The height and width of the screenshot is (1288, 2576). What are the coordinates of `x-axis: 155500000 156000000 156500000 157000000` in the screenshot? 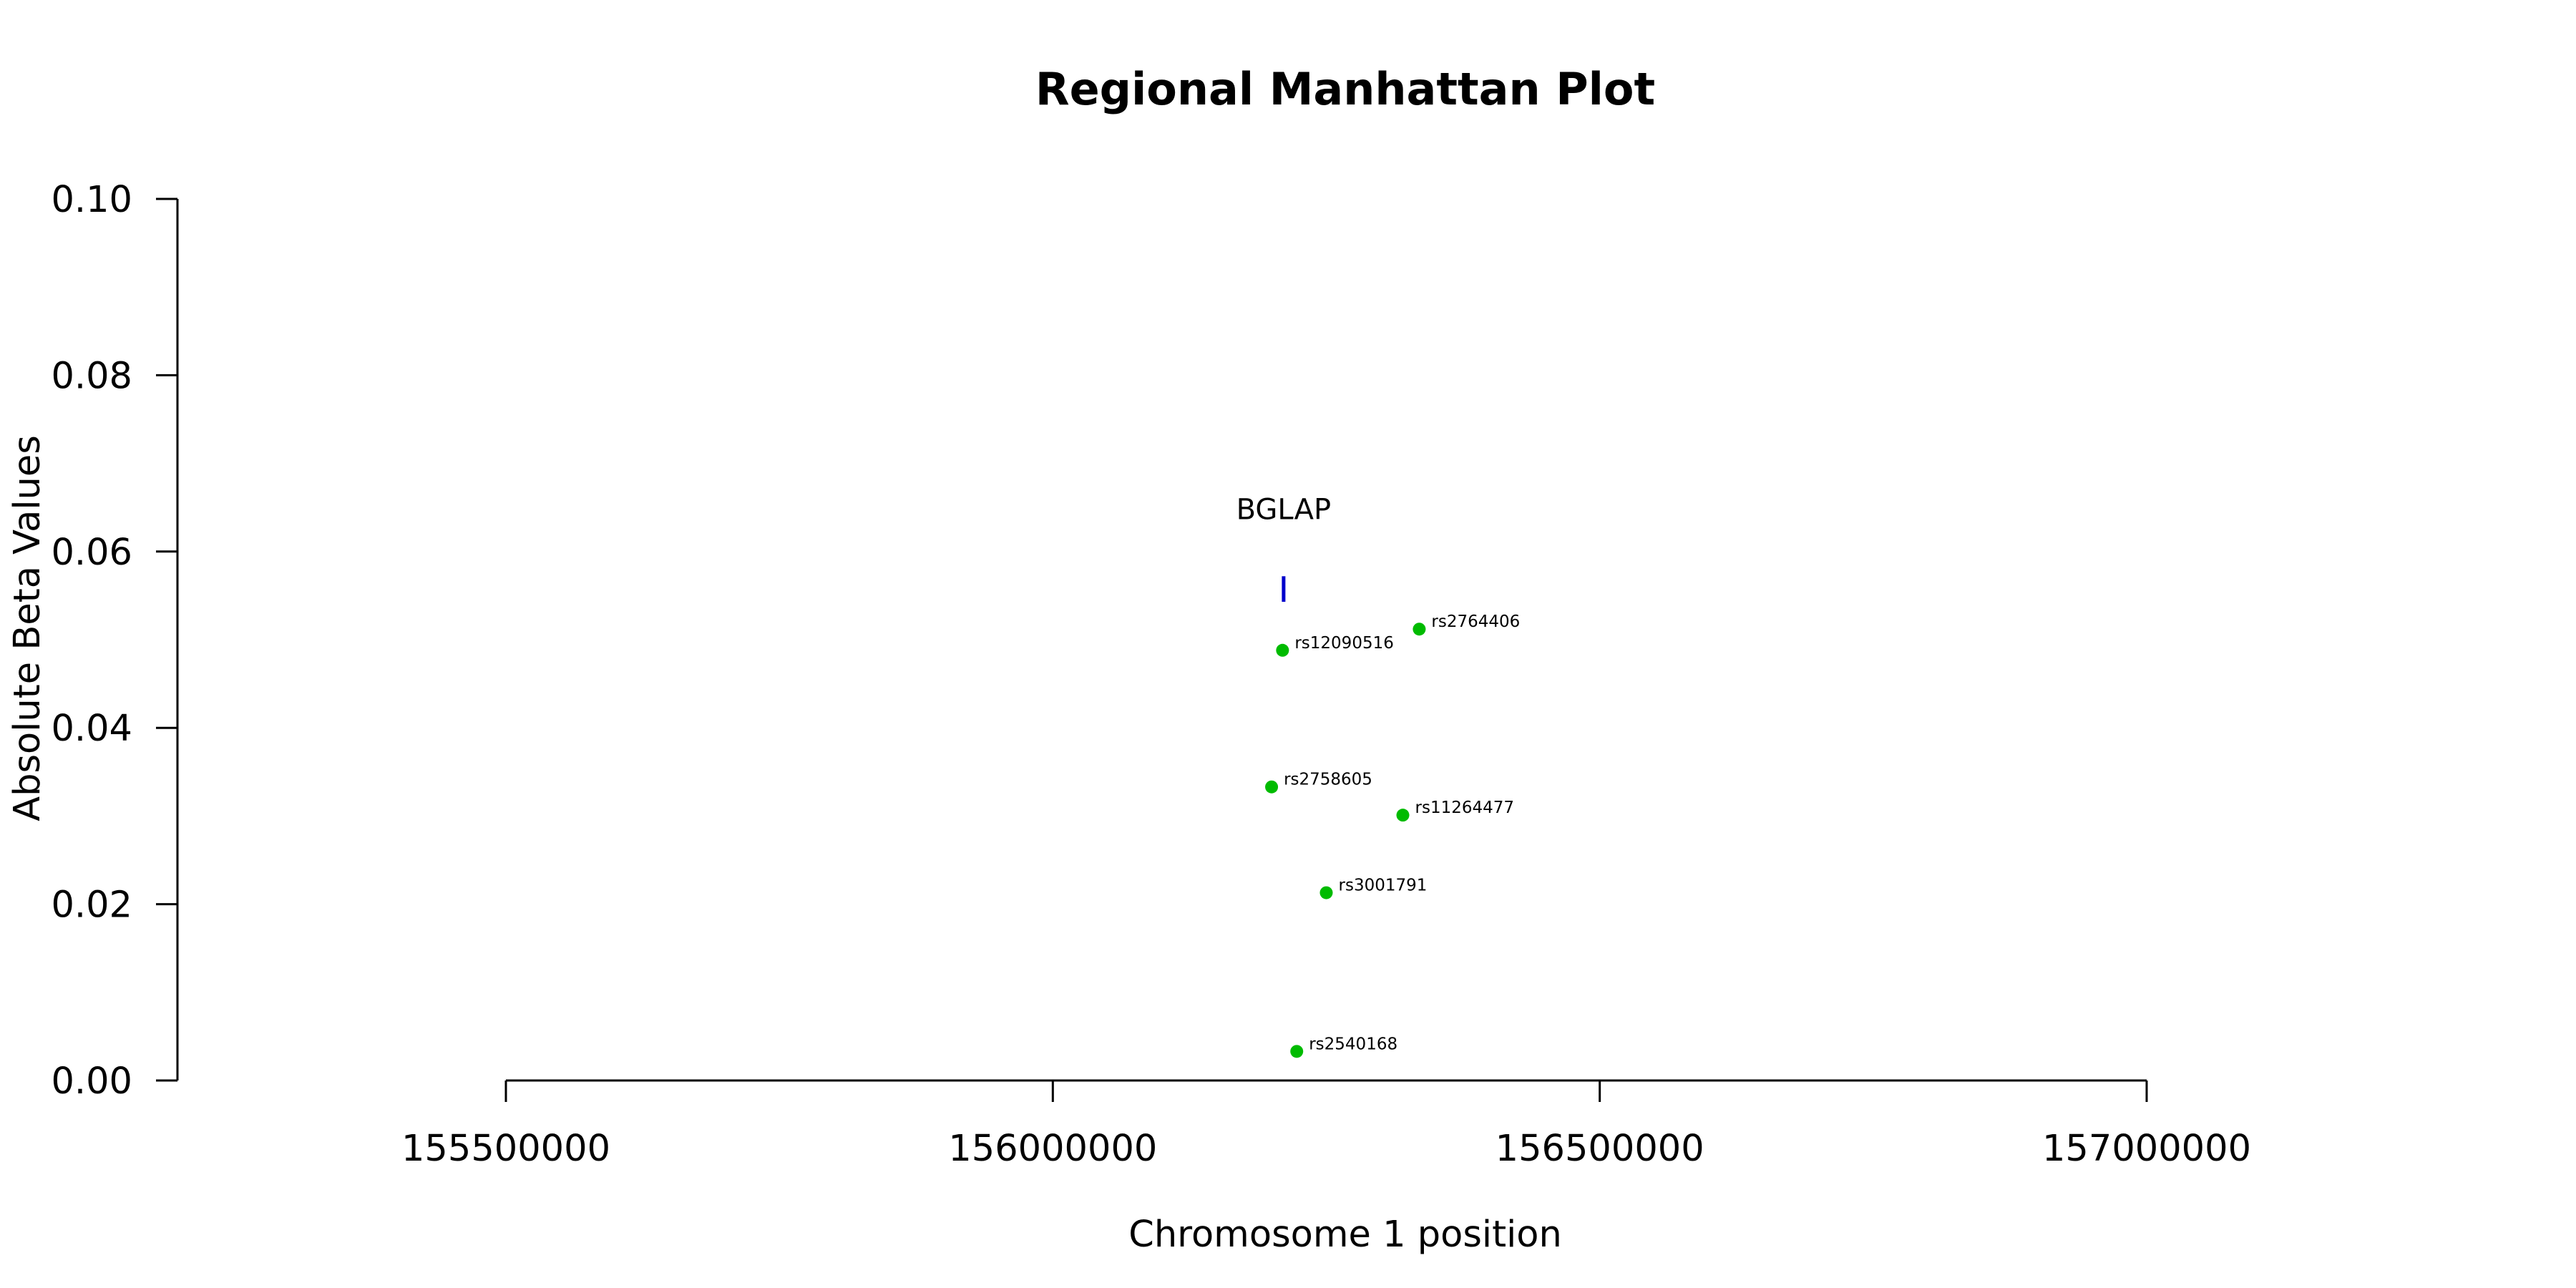 It's located at (1326, 1124).